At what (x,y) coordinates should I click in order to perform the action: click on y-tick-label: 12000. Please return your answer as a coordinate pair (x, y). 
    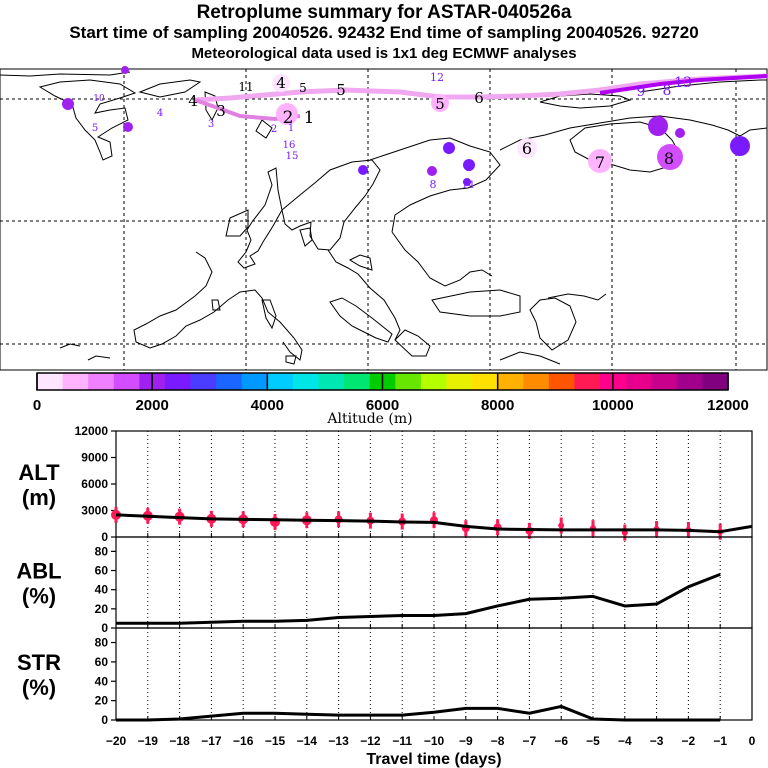
    Looking at the image, I should click on (92, 431).